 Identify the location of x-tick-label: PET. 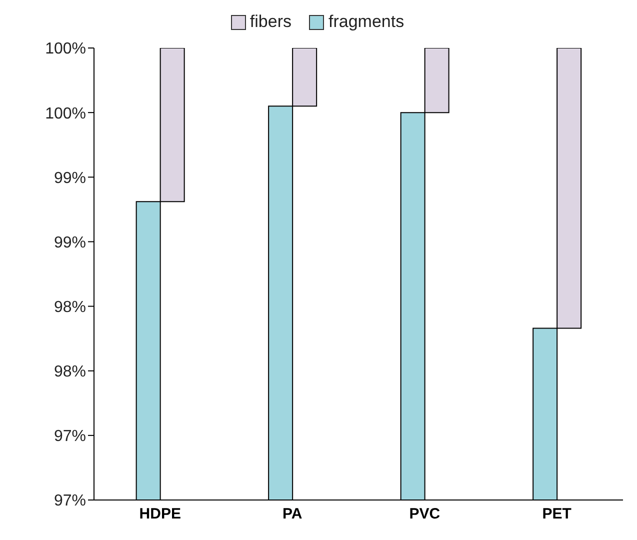
(557, 514).